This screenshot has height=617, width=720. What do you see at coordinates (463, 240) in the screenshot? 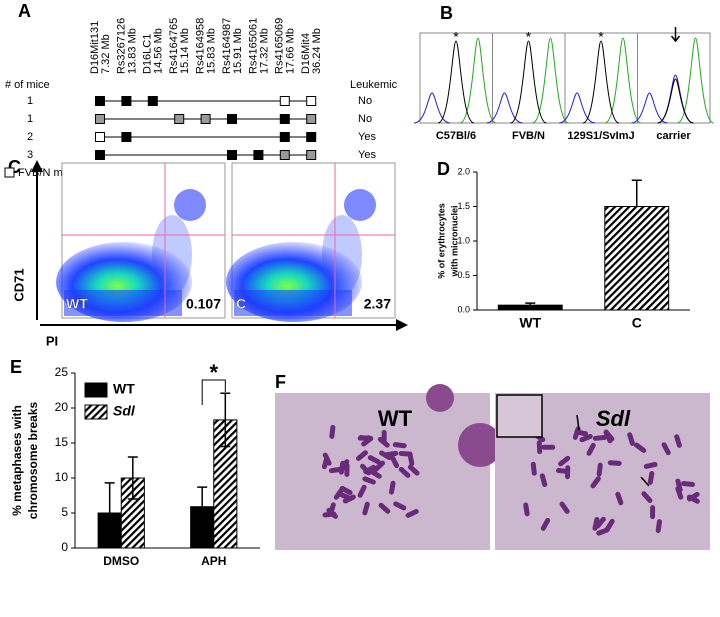
I see `y-tick-label: 1.0` at bounding box center [463, 240].